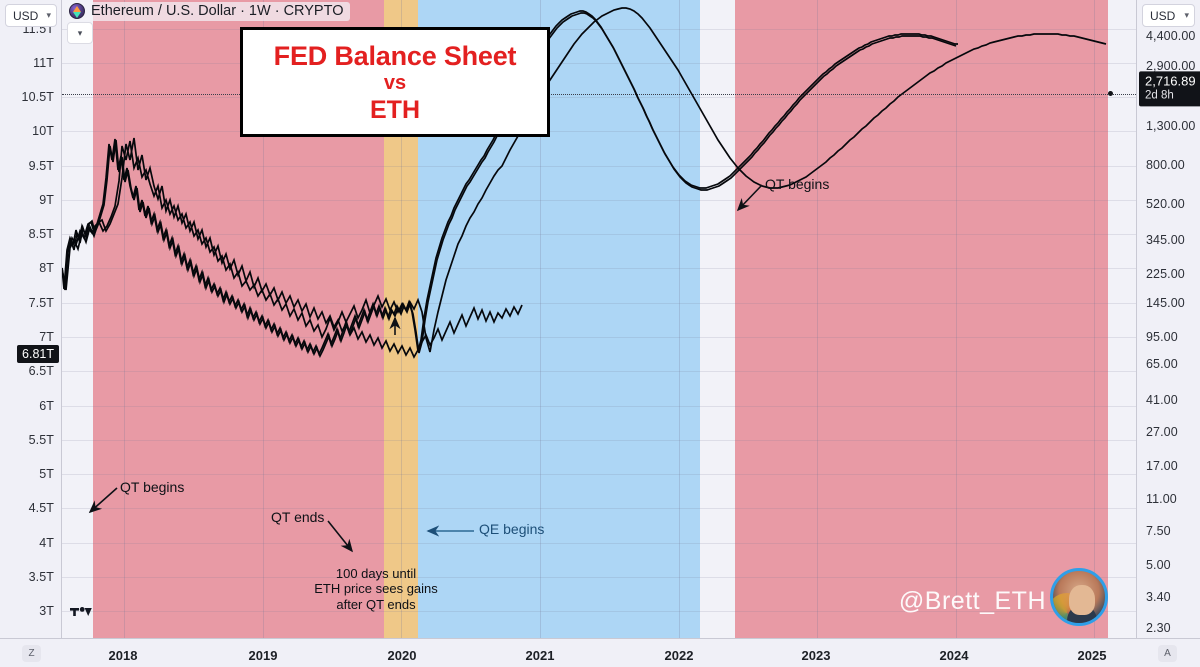  I want to click on right-tick: 800.00, so click(1165, 165).